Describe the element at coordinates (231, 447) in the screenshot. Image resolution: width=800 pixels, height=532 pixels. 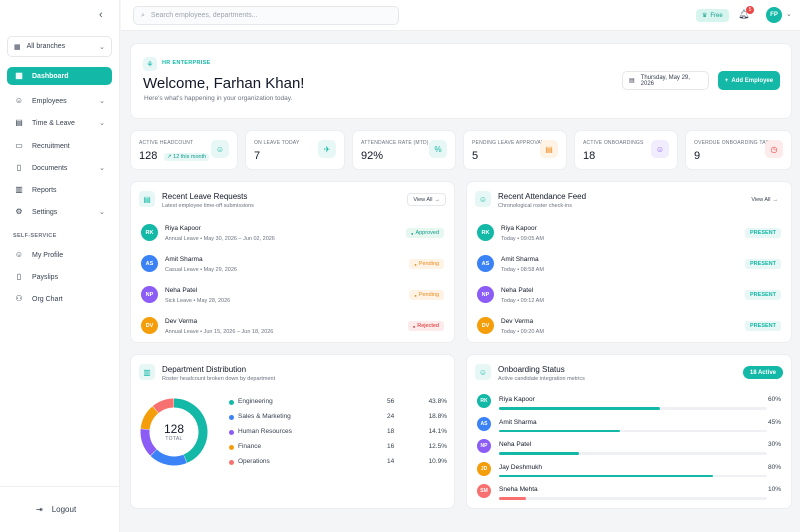
I see `legend-dot` at that location.